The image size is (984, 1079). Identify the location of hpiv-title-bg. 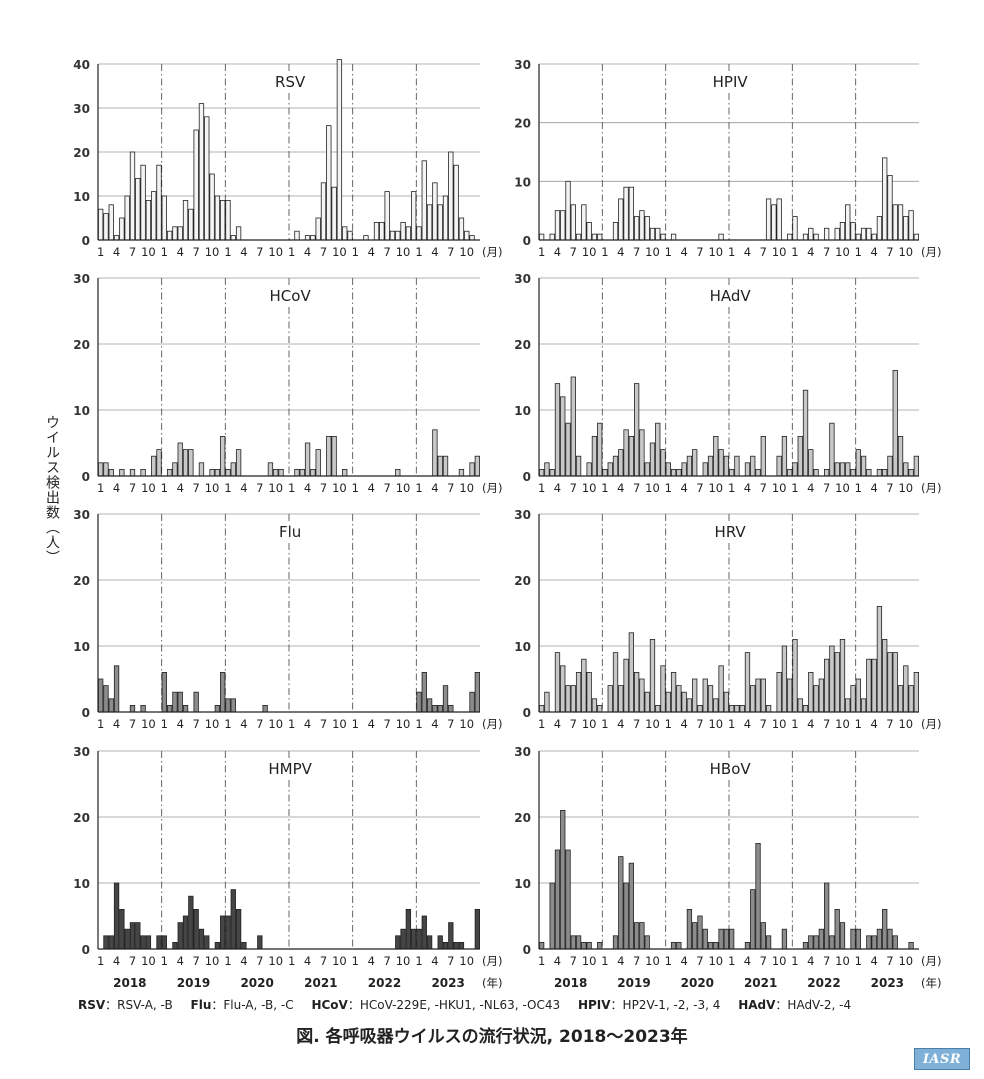
(730, 82).